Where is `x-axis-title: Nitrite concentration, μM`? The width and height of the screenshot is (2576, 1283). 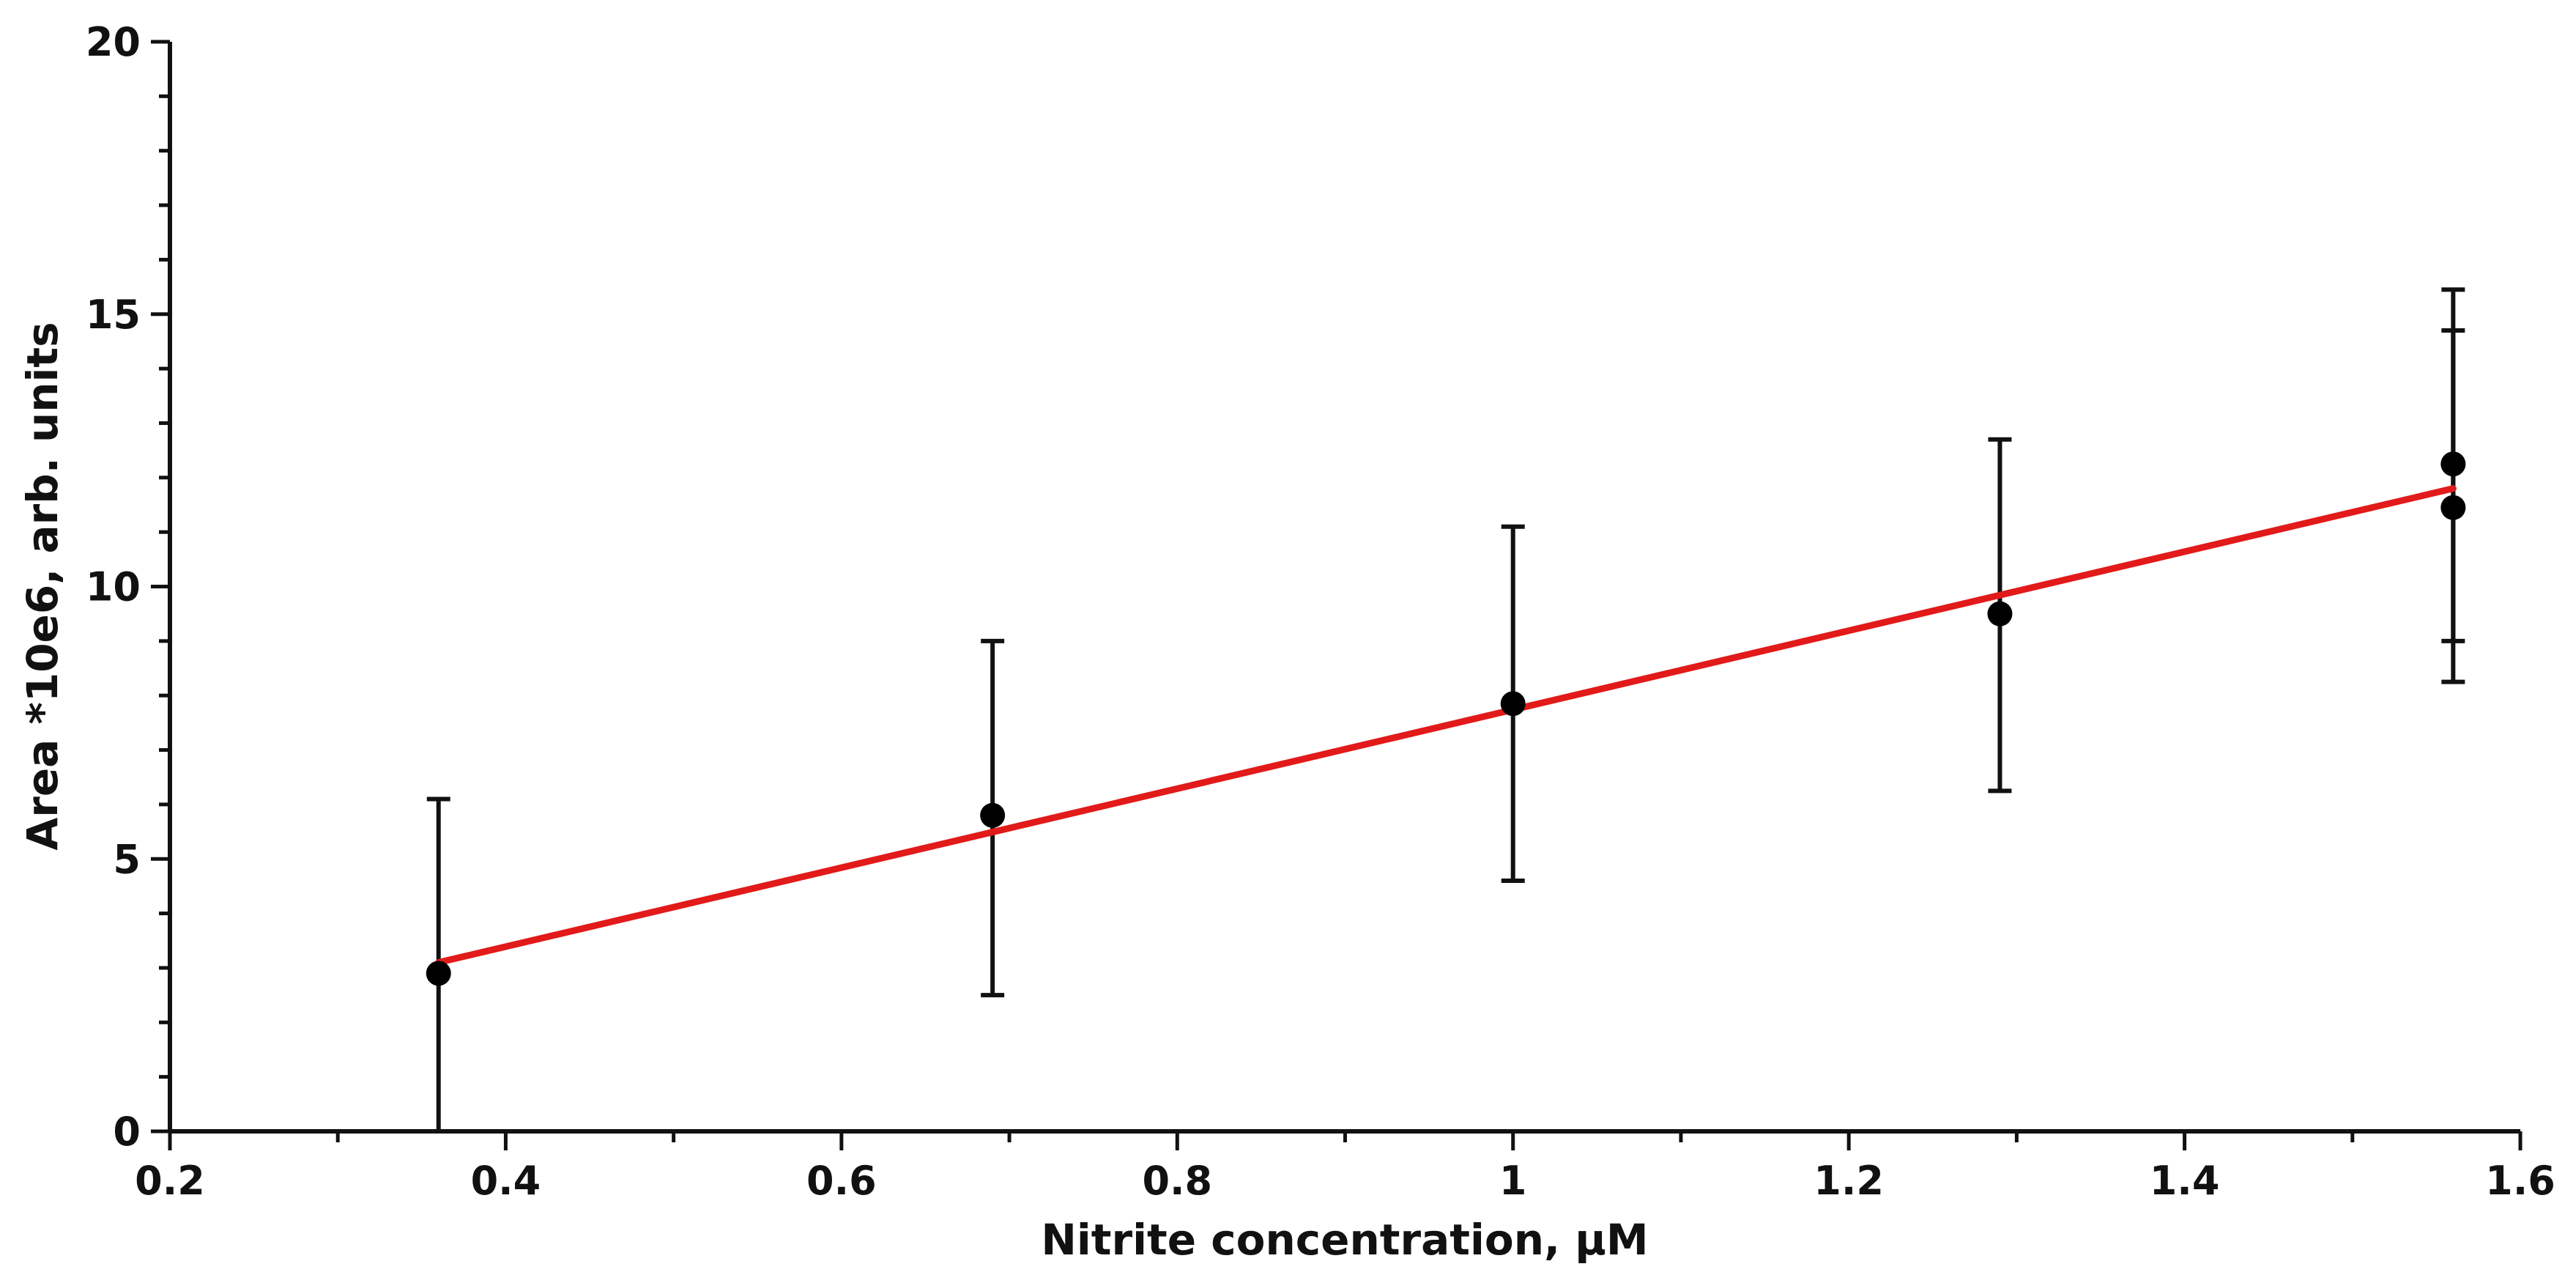 x-axis-title: Nitrite concentration, μM is located at coordinates (1344, 1240).